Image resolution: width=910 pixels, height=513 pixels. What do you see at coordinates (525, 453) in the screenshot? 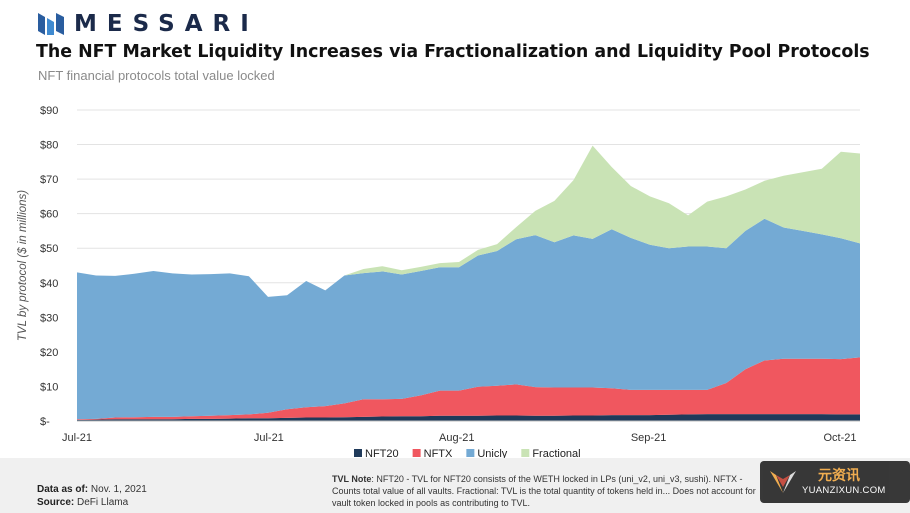
I see `legend-swatch-fractional` at bounding box center [525, 453].